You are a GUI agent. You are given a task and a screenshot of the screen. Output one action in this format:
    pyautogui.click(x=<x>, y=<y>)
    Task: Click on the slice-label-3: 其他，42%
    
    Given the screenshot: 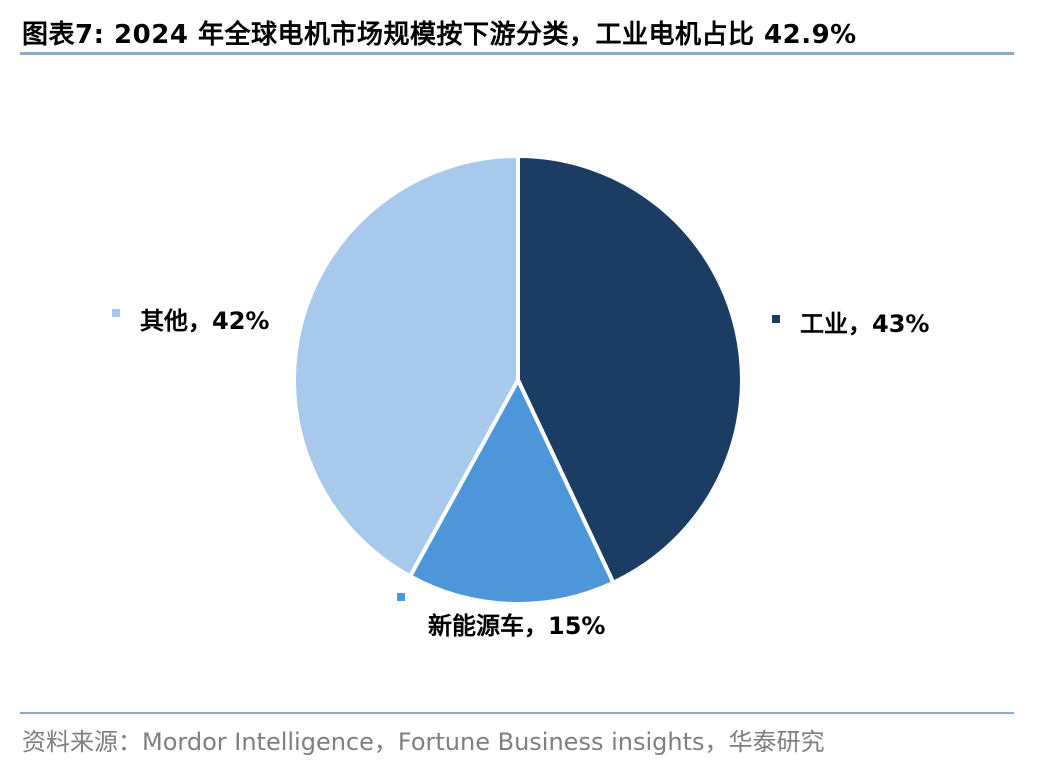 What is the action you would take?
    pyautogui.click(x=204, y=321)
    